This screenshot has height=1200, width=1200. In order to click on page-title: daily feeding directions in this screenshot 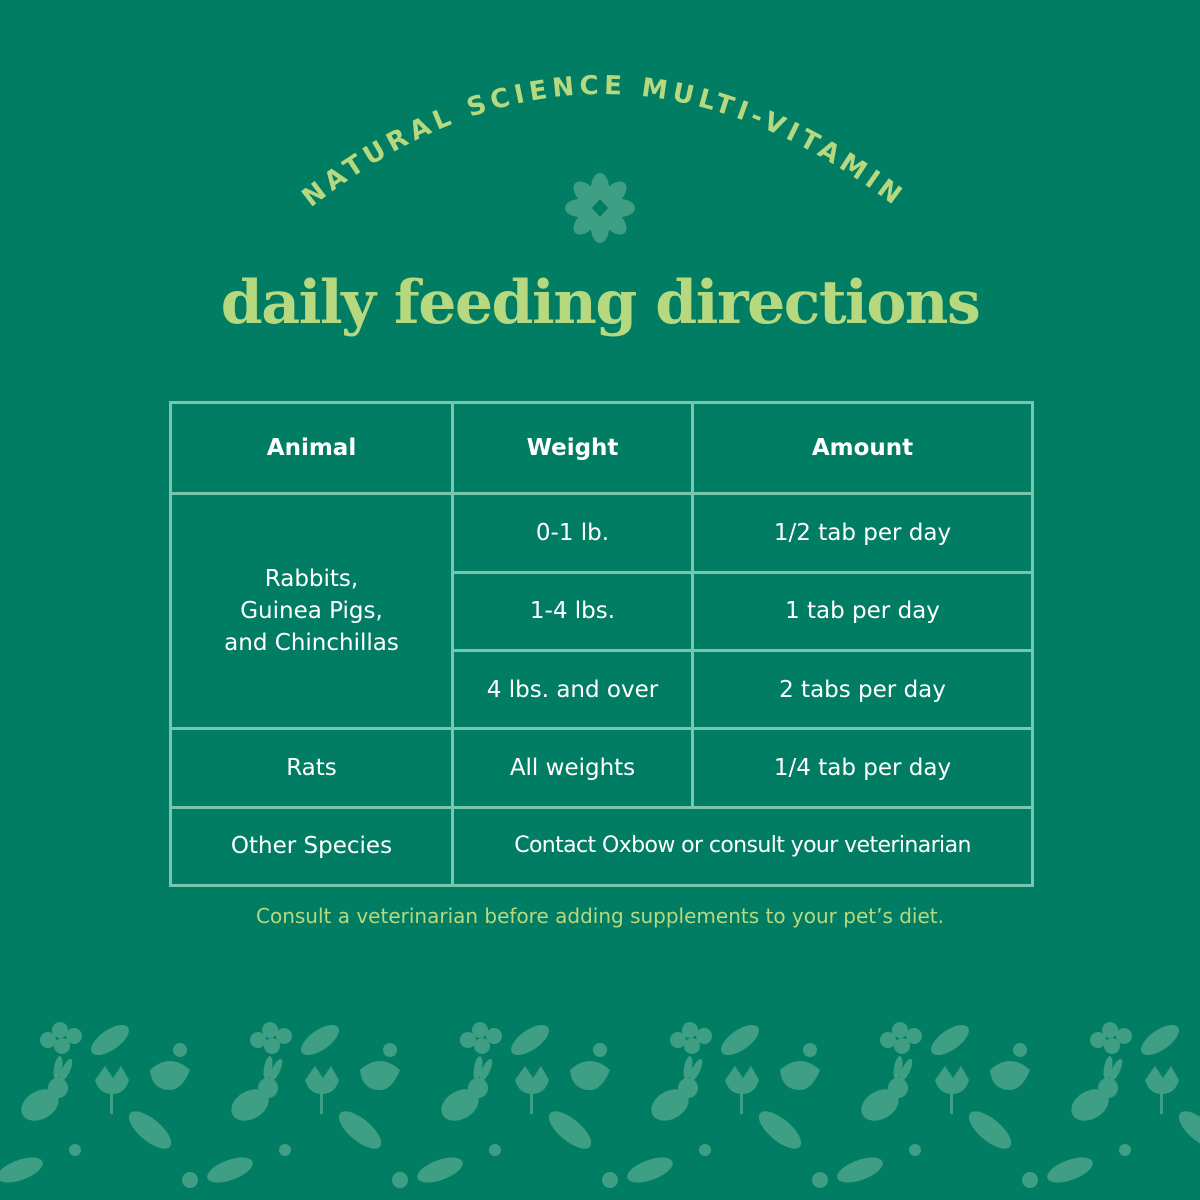, I will do `click(600, 303)`.